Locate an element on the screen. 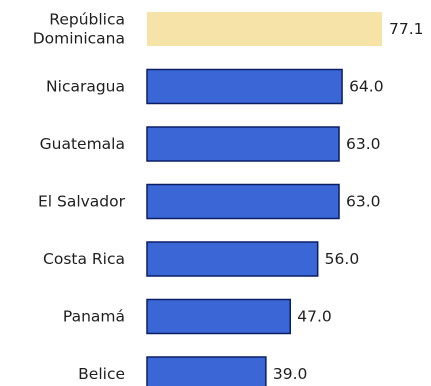 Image resolution: width=431 pixels, height=386 pixels. bar-nicaragua is located at coordinates (244, 86).